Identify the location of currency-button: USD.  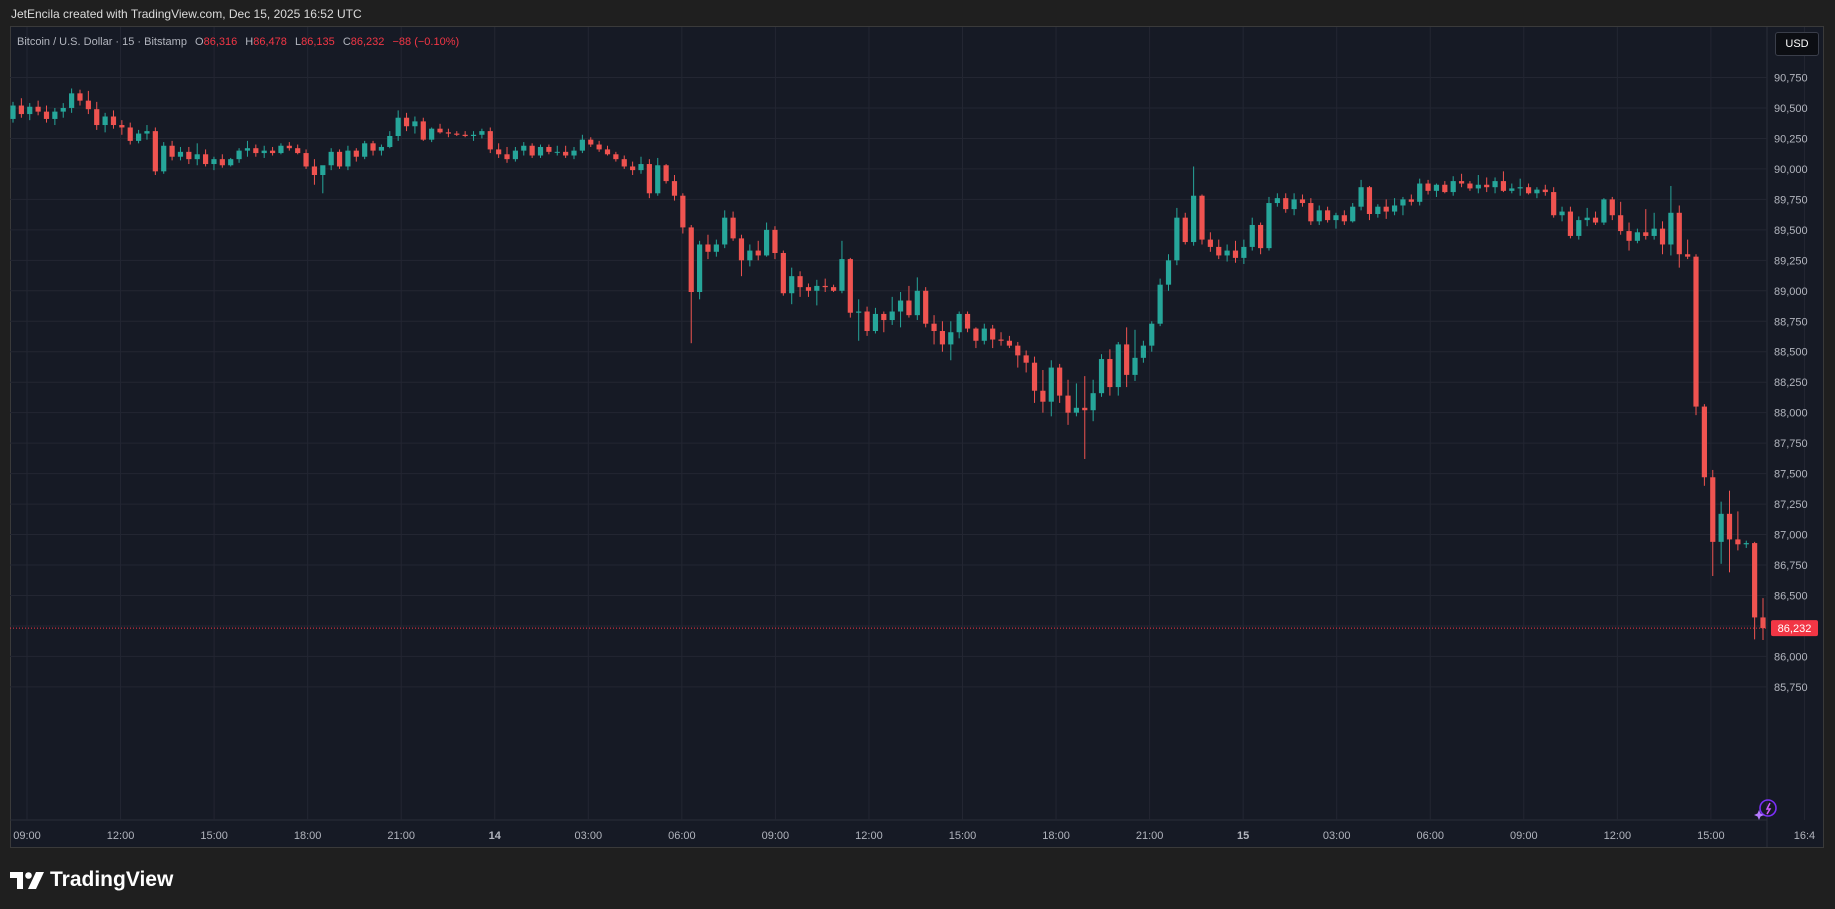
(1797, 44).